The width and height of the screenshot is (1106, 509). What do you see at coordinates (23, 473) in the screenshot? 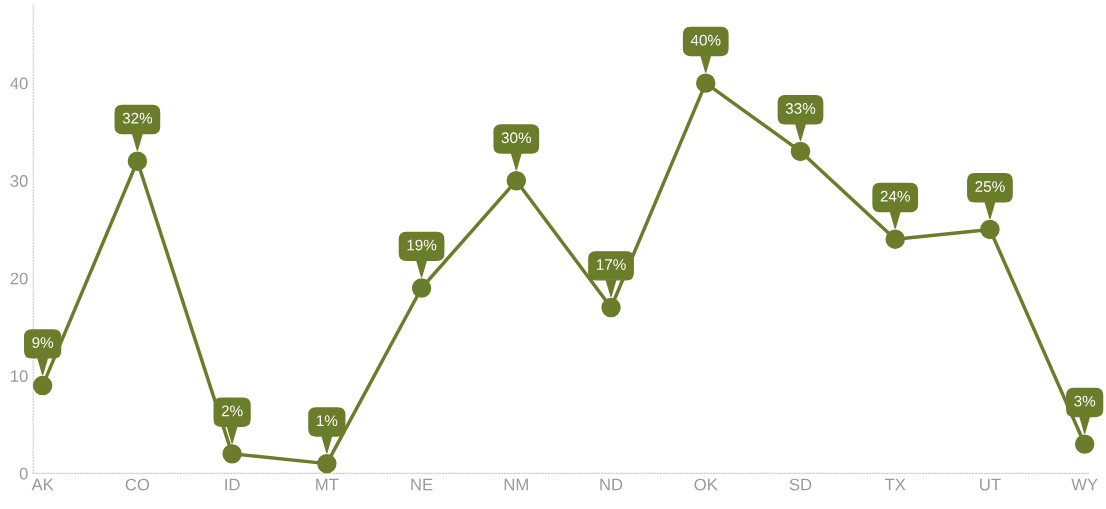
I see `y-tick-label: 0` at bounding box center [23, 473].